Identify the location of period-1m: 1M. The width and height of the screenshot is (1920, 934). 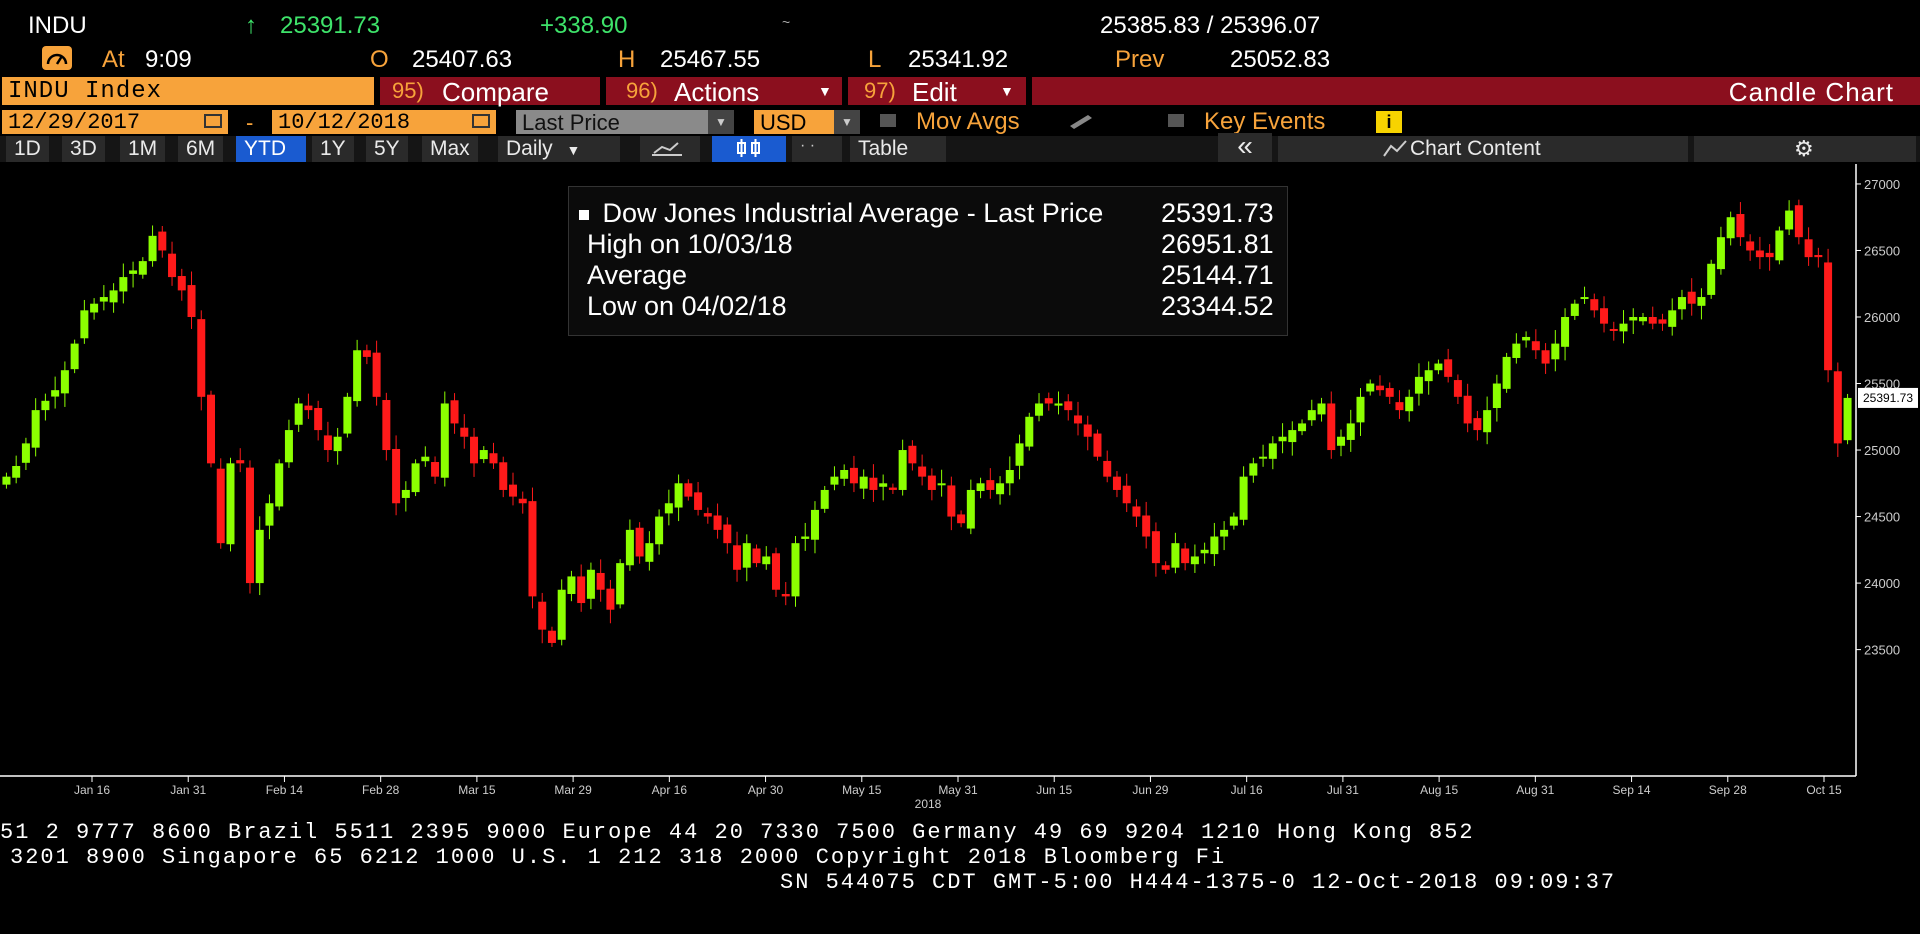
(143, 149).